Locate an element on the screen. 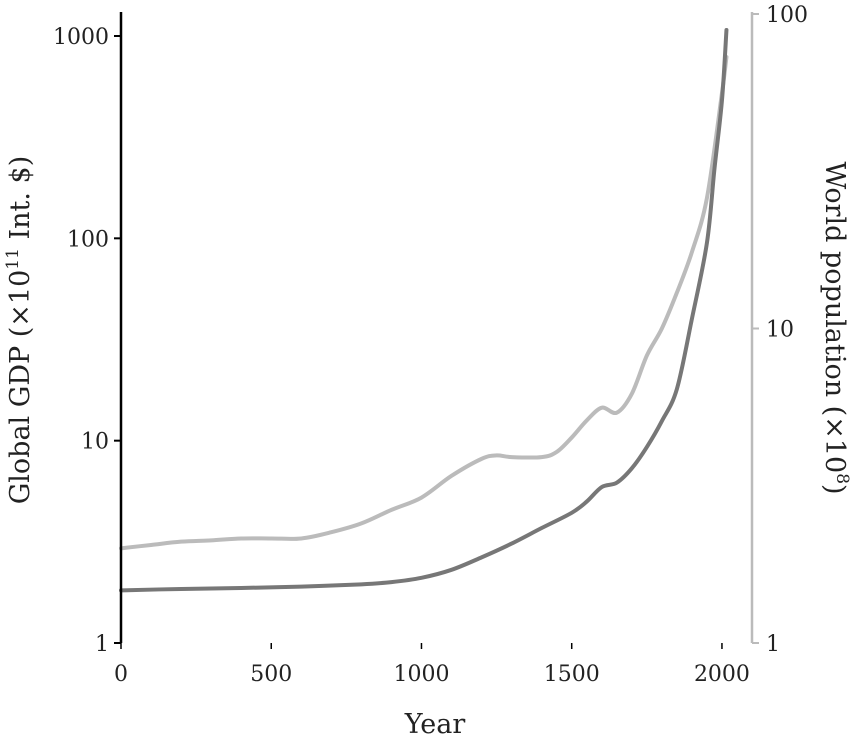  right-y-tick-label: 100 is located at coordinates (787, 15).